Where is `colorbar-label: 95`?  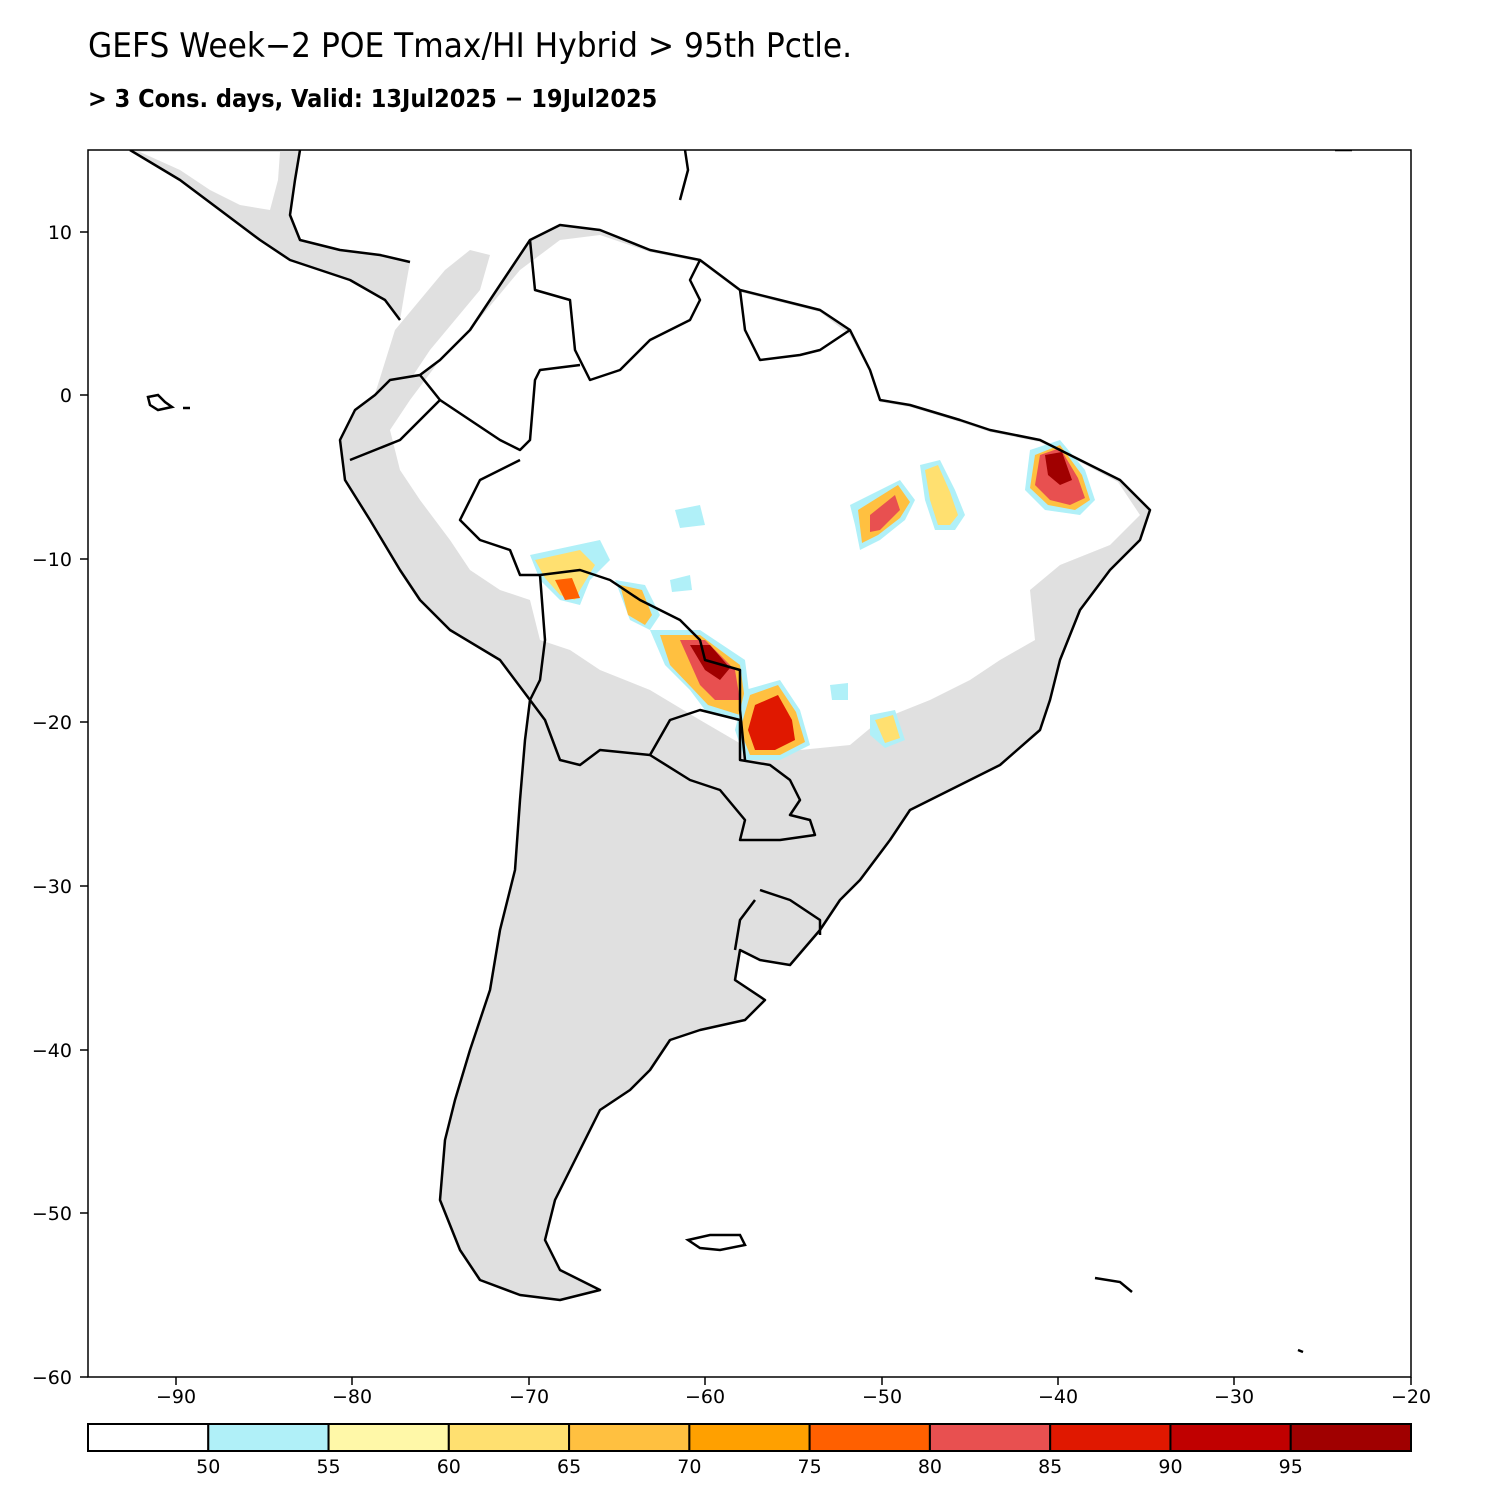 colorbar-label: 95 is located at coordinates (1291, 1467).